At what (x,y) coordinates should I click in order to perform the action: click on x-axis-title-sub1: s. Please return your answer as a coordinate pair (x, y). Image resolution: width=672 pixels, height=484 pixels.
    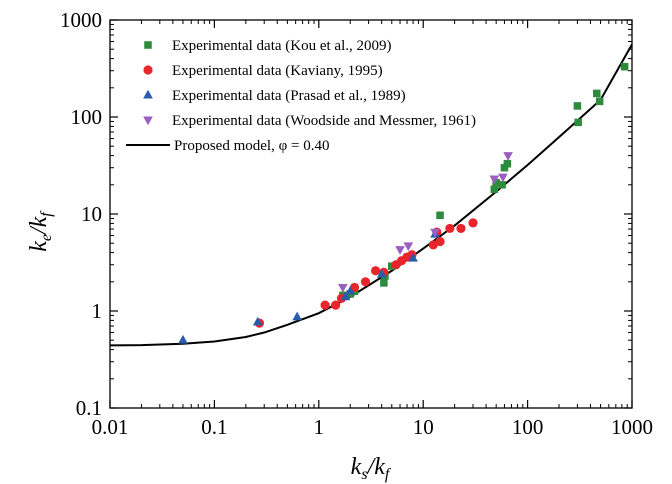
    Looking at the image, I should click on (364, 474).